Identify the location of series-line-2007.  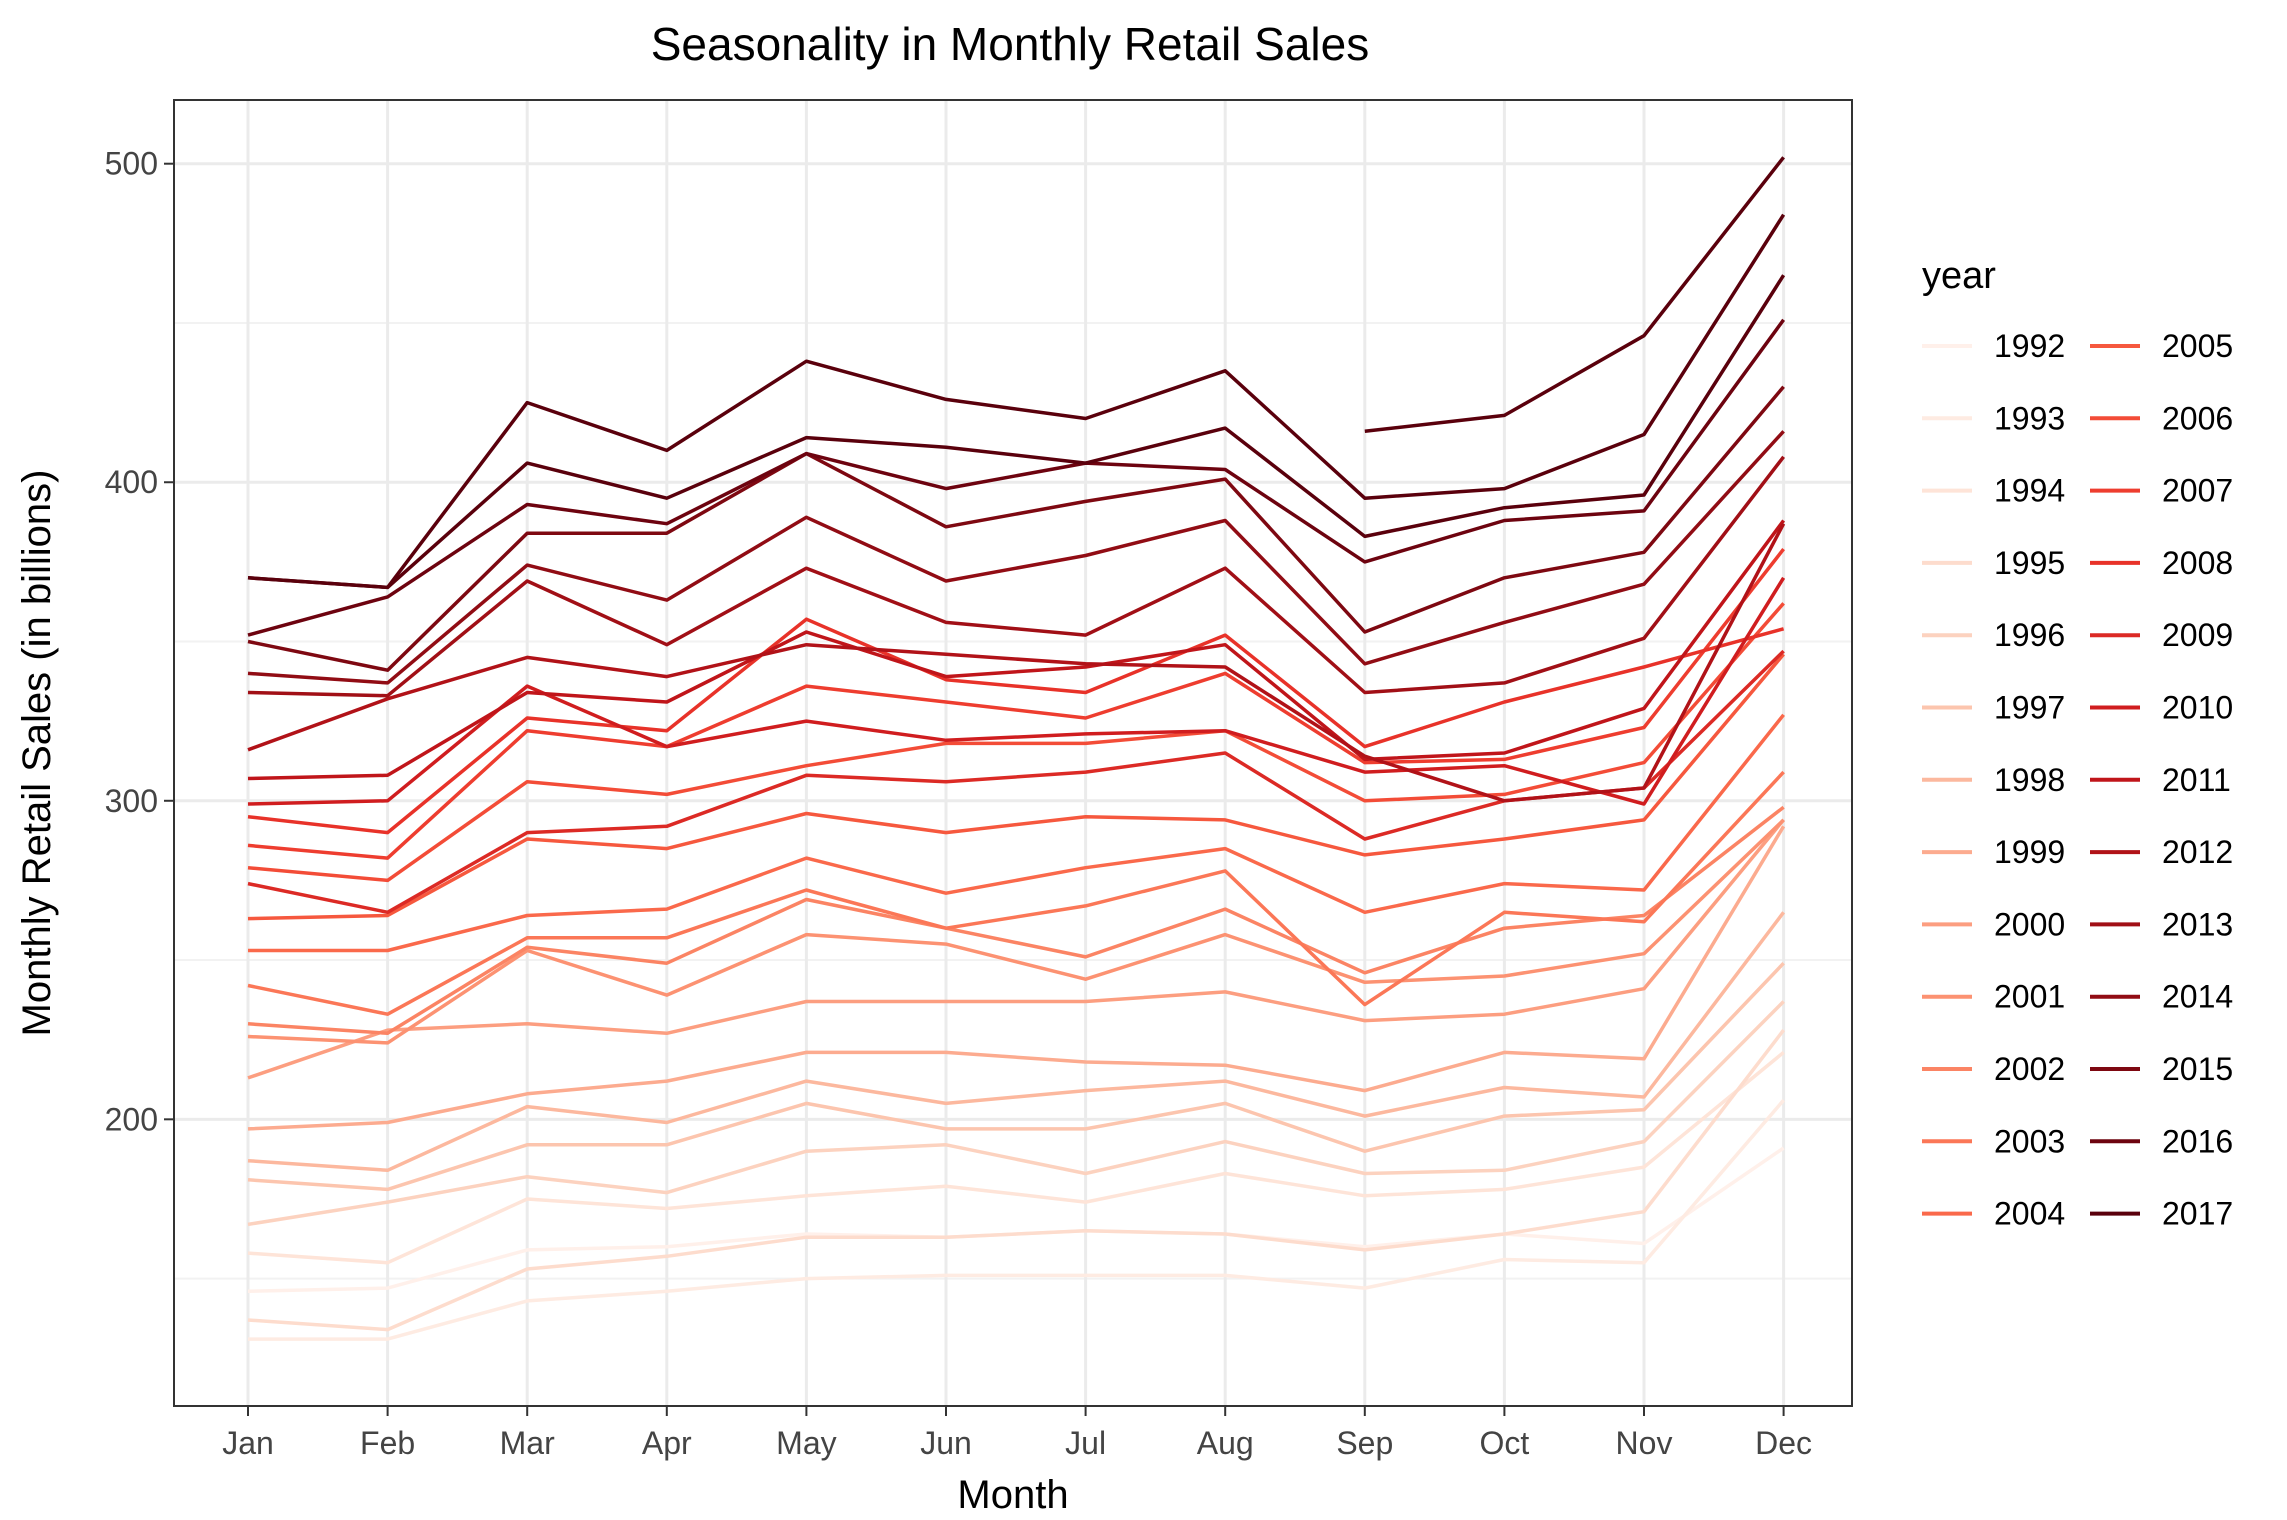
(1016, 704).